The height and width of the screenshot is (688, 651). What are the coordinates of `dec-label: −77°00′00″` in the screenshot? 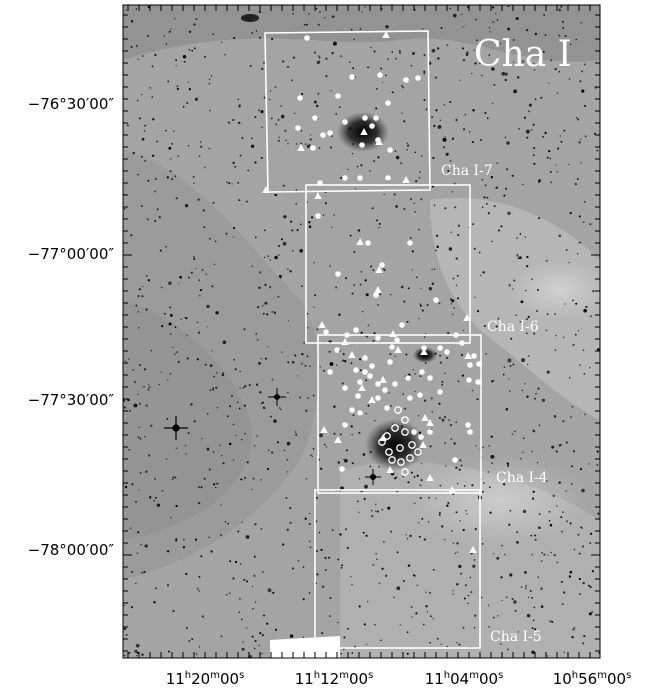 It's located at (71, 254).